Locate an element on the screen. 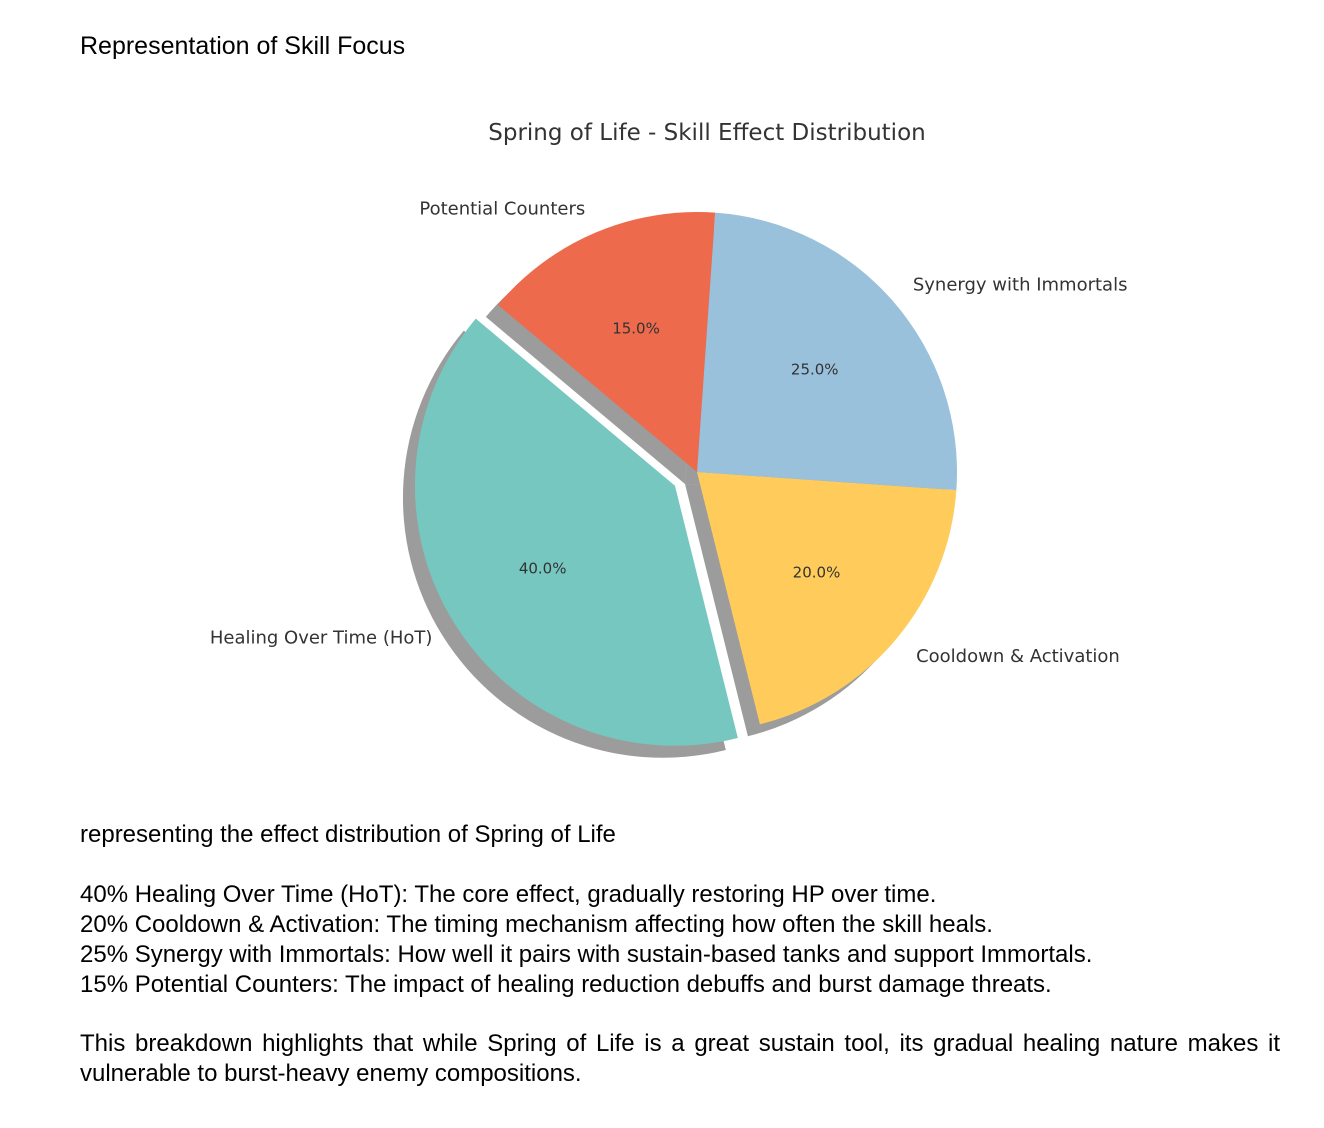  slice-label: Healing Over Time (HoT) is located at coordinates (321, 637).